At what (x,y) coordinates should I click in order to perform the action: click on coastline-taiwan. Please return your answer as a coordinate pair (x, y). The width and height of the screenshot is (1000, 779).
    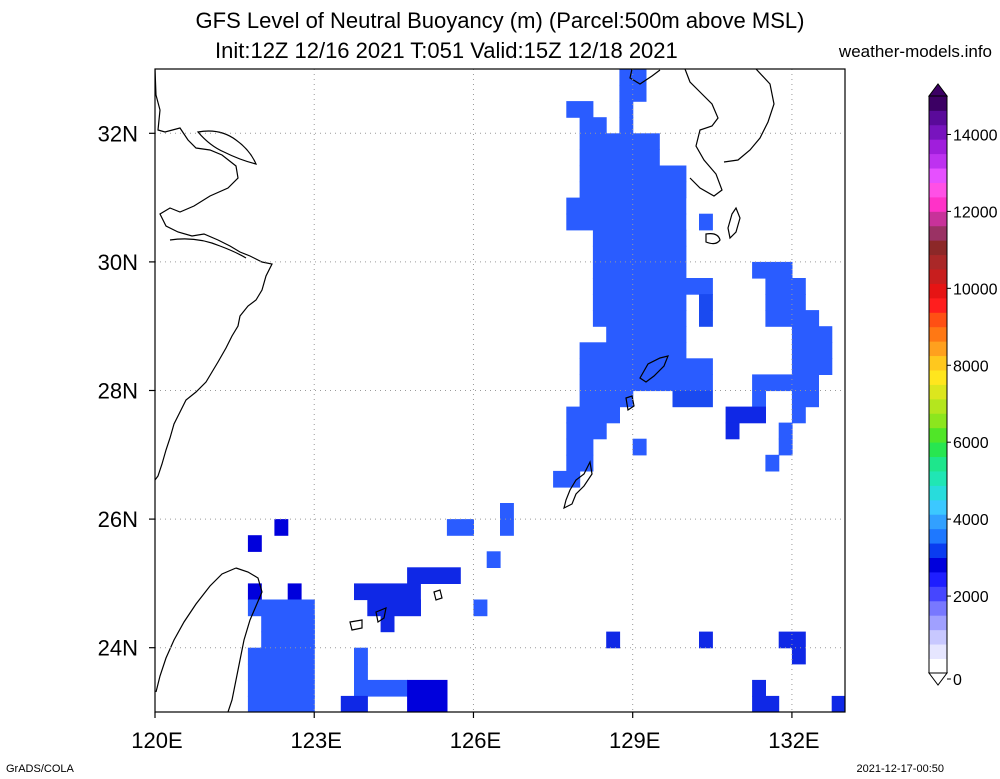
    Looking at the image, I should click on (209, 639).